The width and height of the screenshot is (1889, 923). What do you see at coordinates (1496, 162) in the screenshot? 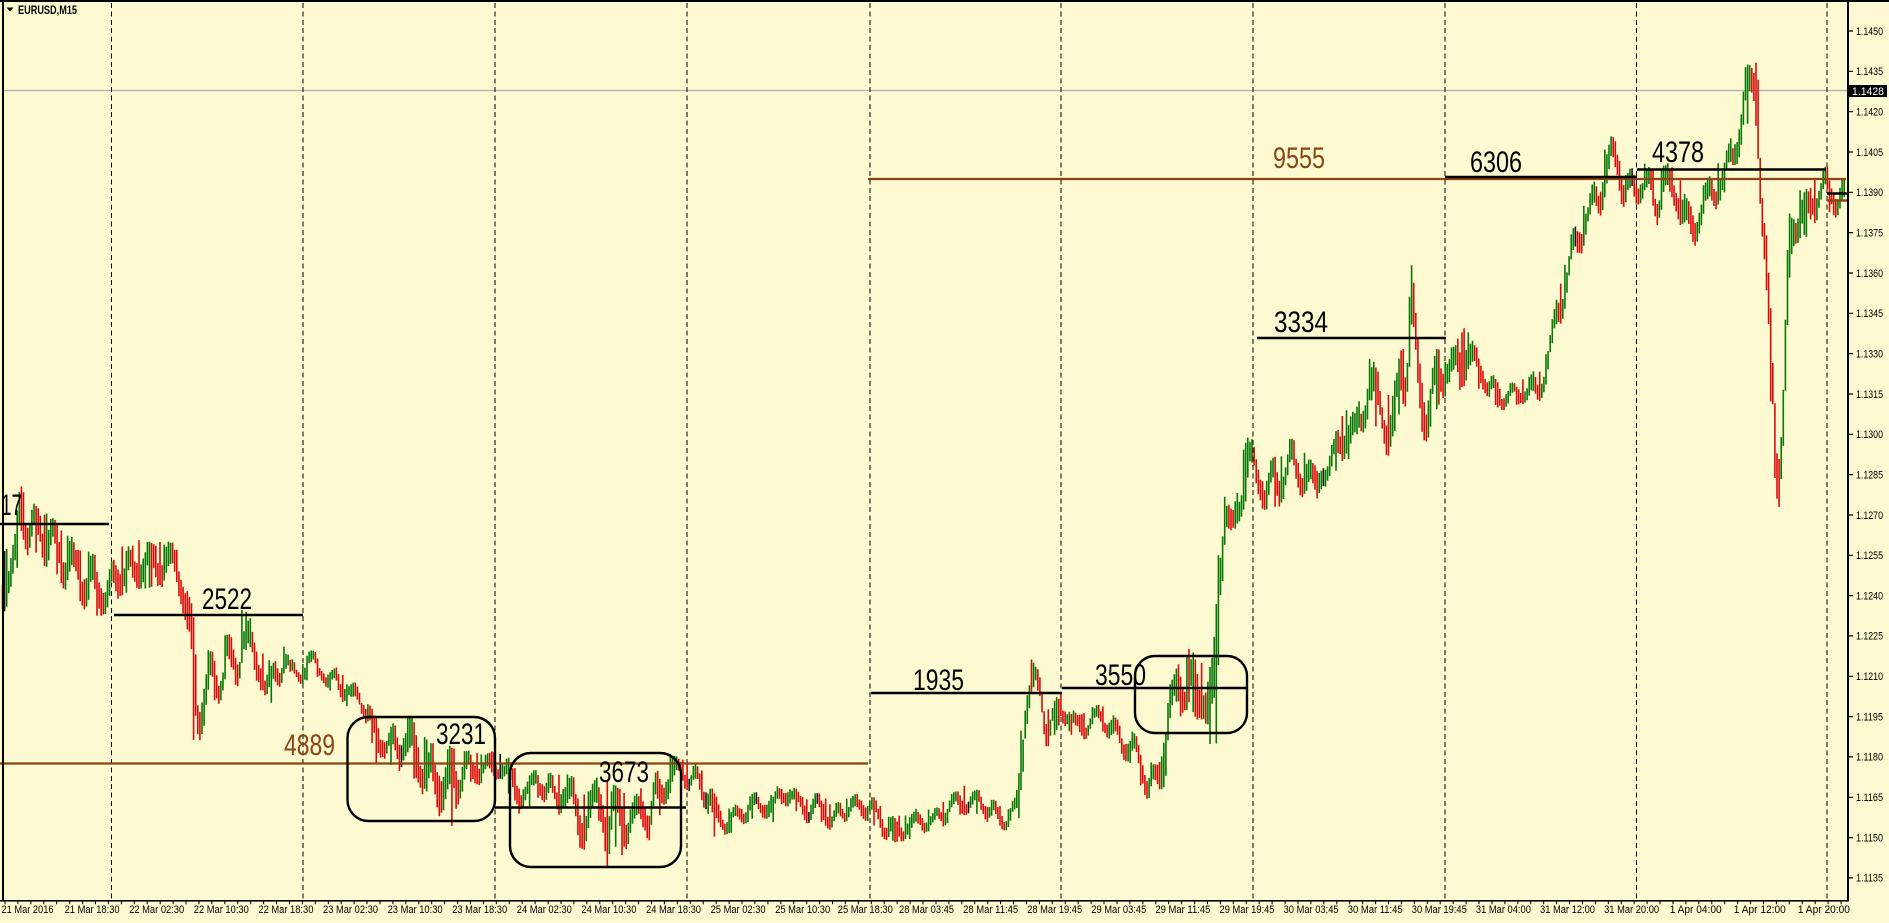
I see `svg-text: 6306` at bounding box center [1496, 162].